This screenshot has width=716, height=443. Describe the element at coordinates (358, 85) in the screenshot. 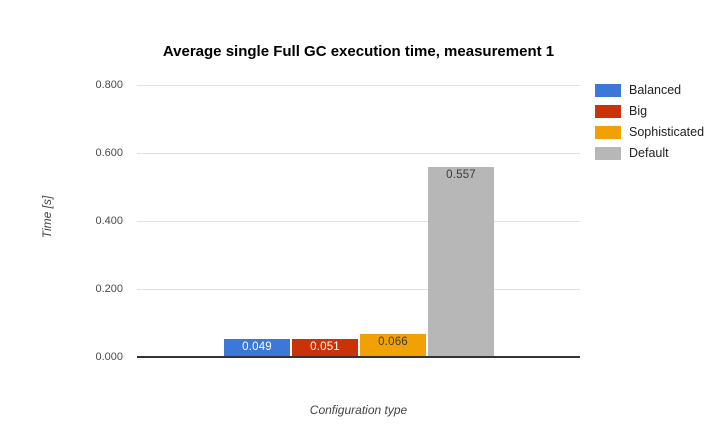

I see `gridline-0.800` at that location.